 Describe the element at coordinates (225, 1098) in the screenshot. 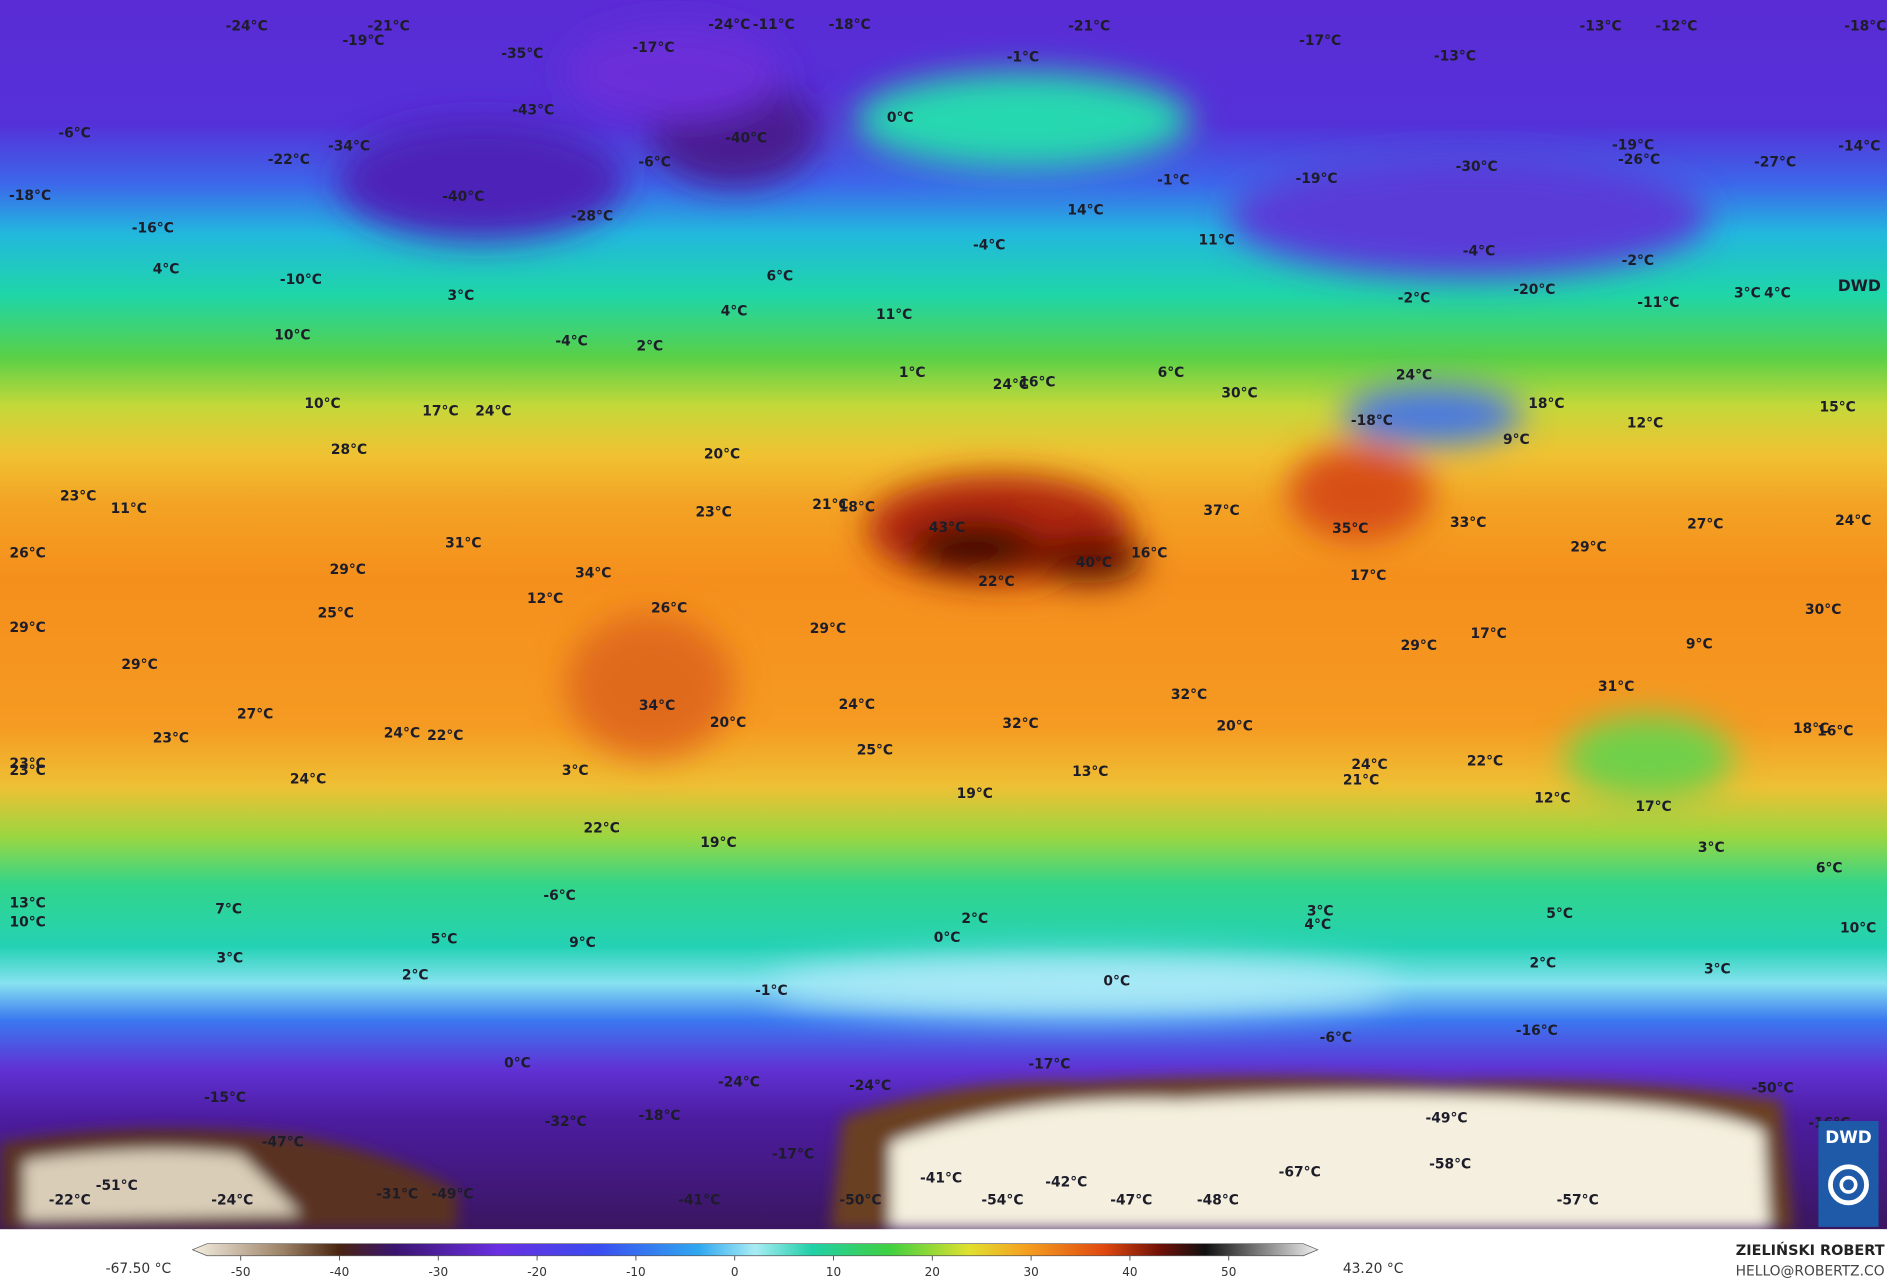

I see `temperature-label: -15°C` at that location.